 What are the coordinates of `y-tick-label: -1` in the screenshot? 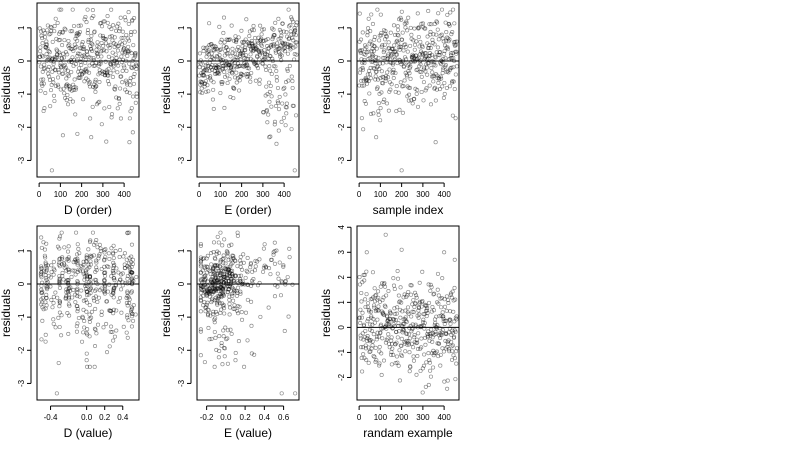 It's located at (341, 94).